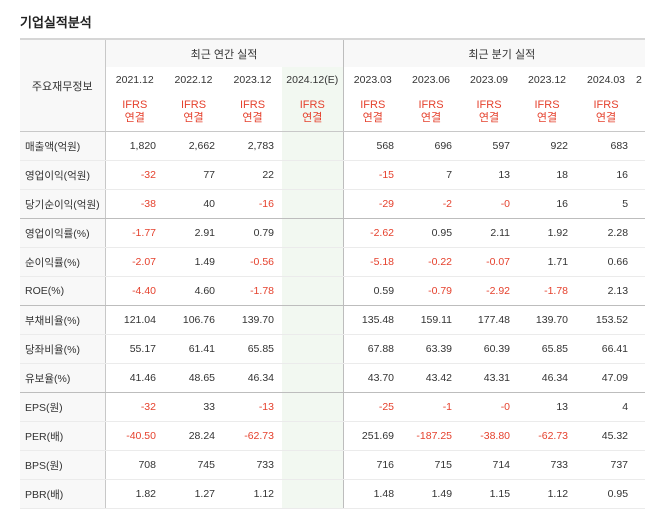 The height and width of the screenshot is (509, 645). What do you see at coordinates (431, 204) in the screenshot?
I see `value-cell: -2` at bounding box center [431, 204].